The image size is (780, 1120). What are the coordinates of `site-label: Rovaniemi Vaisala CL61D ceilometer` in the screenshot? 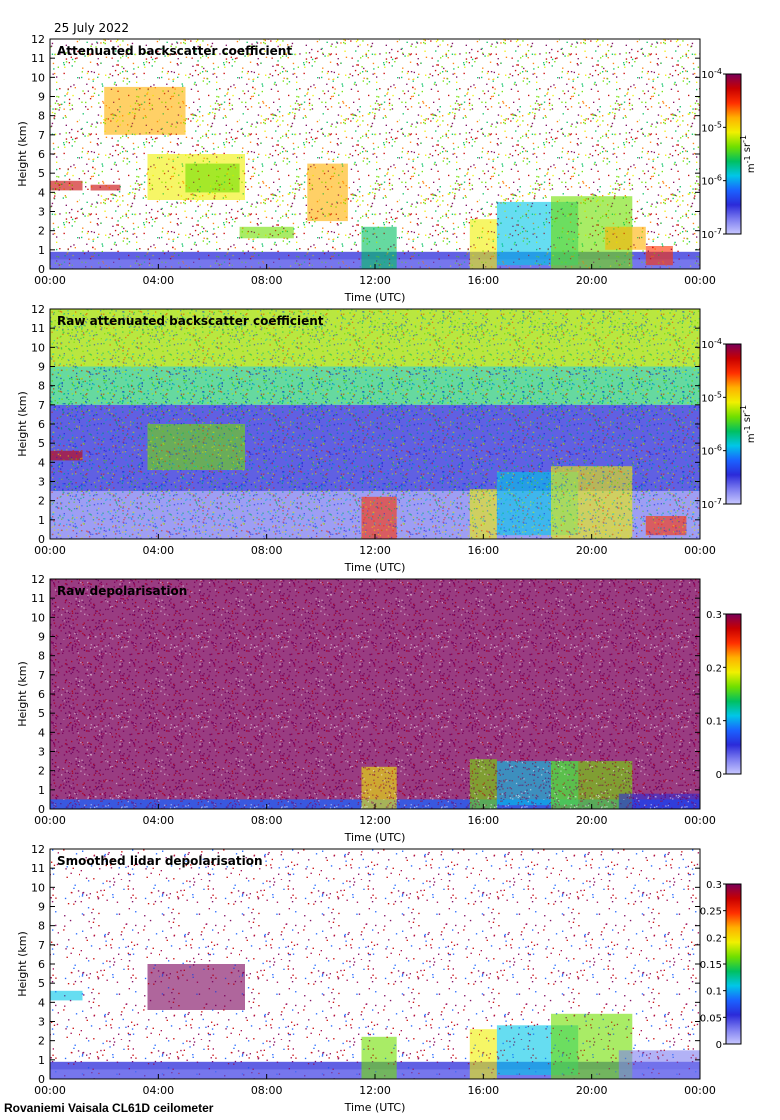 It's located at (109, 1108).